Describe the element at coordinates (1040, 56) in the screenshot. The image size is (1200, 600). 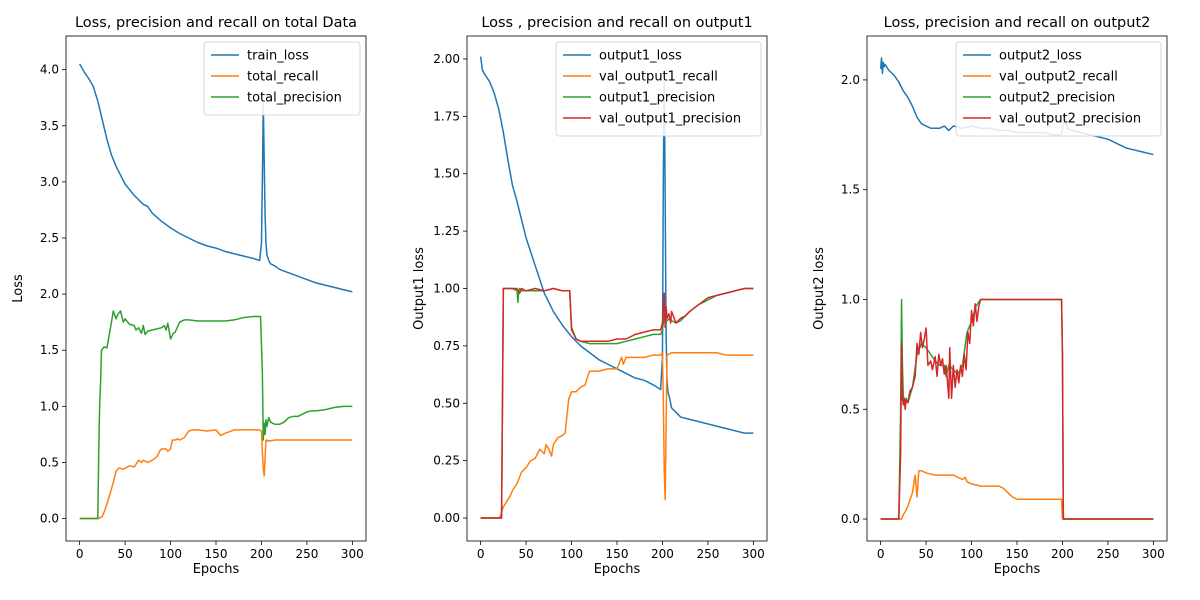
I see `legend-label: output2_loss` at that location.